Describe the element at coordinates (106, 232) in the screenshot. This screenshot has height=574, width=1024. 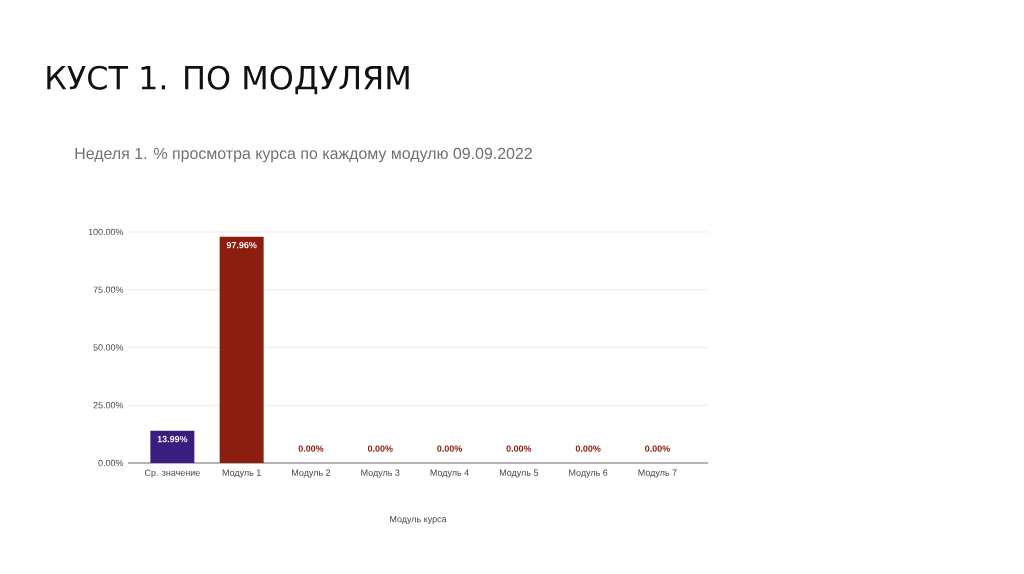
I see `y-tick-label: 100.00%` at that location.